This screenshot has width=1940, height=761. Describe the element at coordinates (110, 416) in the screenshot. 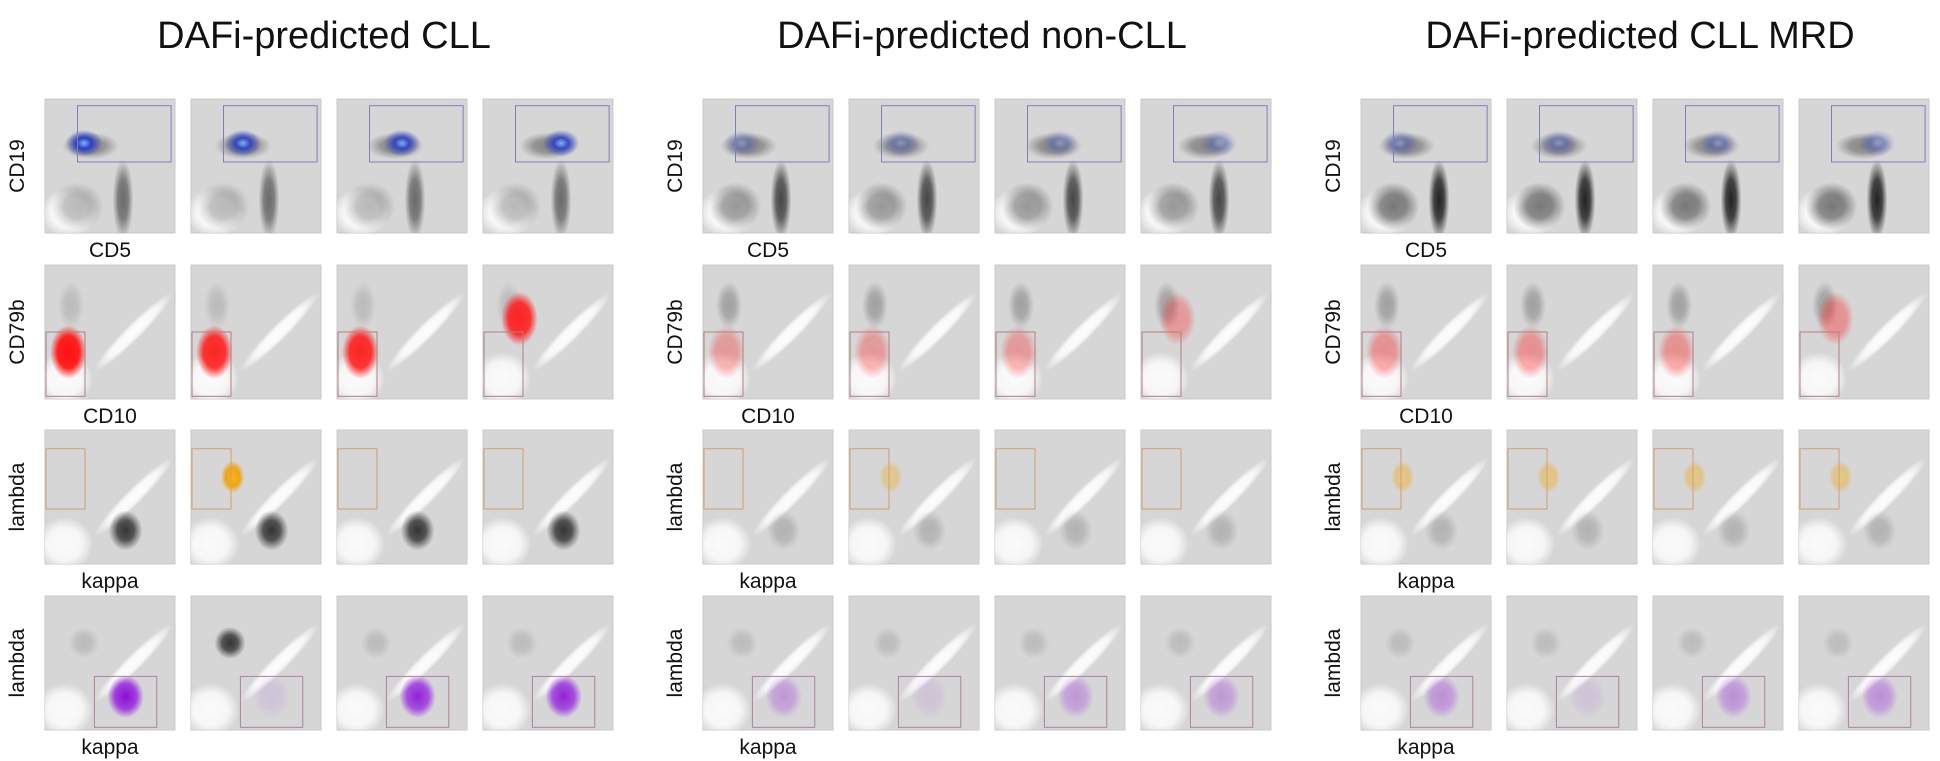

I see `x-axis-label: CD10` at that location.